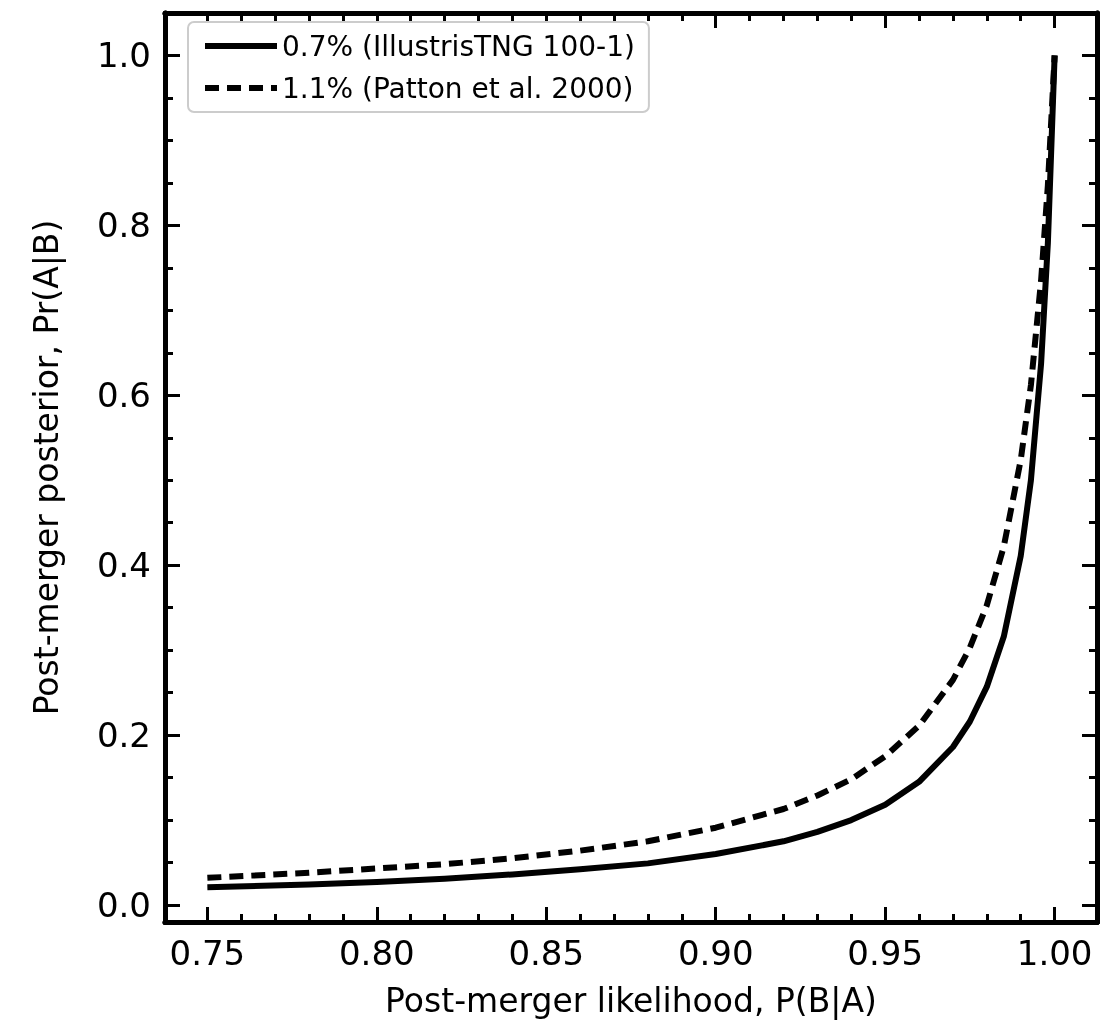 Image resolution: width=1111 pixels, height=1030 pixels. I want to click on legend-label: 1.1% (Patton et al. 2000), so click(458, 88).